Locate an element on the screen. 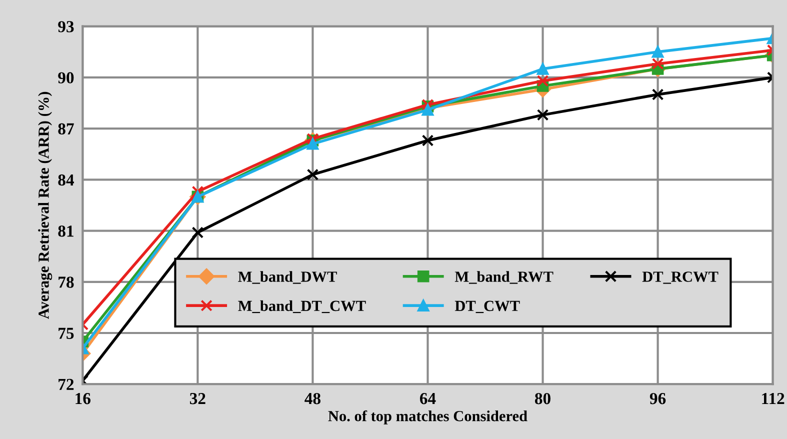 The height and width of the screenshot is (439, 787). y-tick-label: 93 is located at coordinates (66, 26).